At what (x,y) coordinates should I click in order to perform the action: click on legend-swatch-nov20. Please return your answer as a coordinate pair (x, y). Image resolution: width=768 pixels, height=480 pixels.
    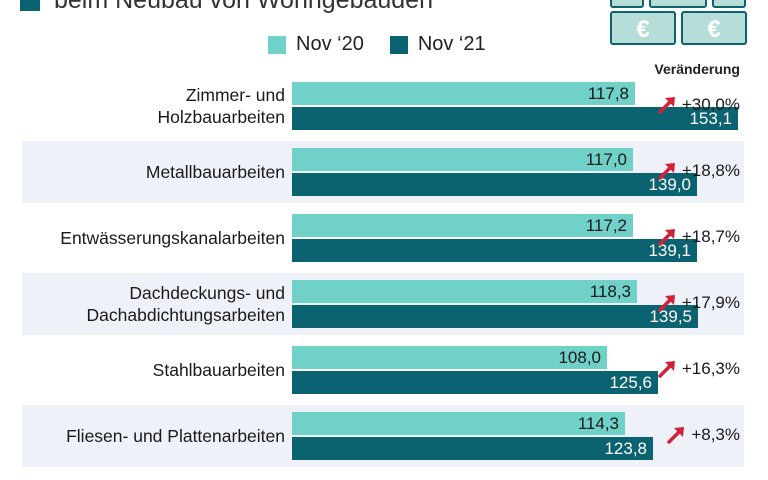
    Looking at the image, I should click on (277, 44).